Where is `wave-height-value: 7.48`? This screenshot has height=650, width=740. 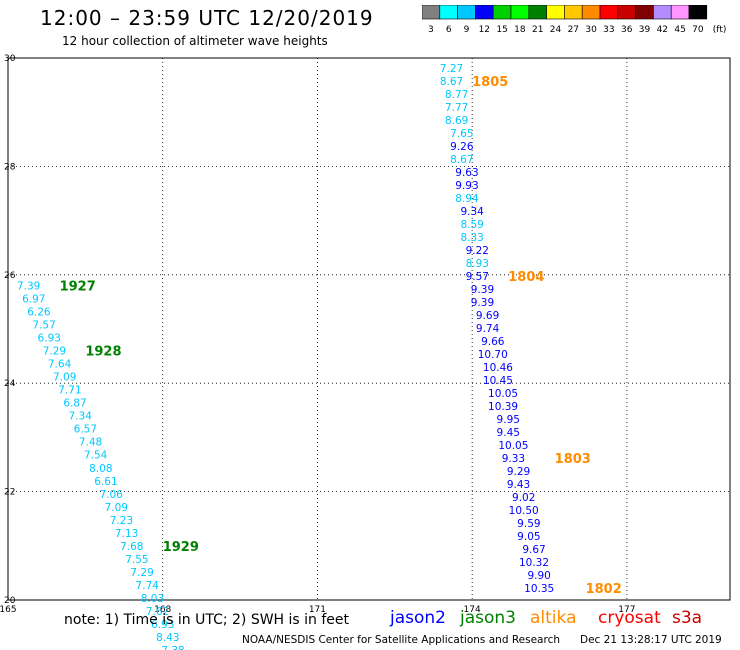
wave-height-value: 7.48 is located at coordinates (90, 443).